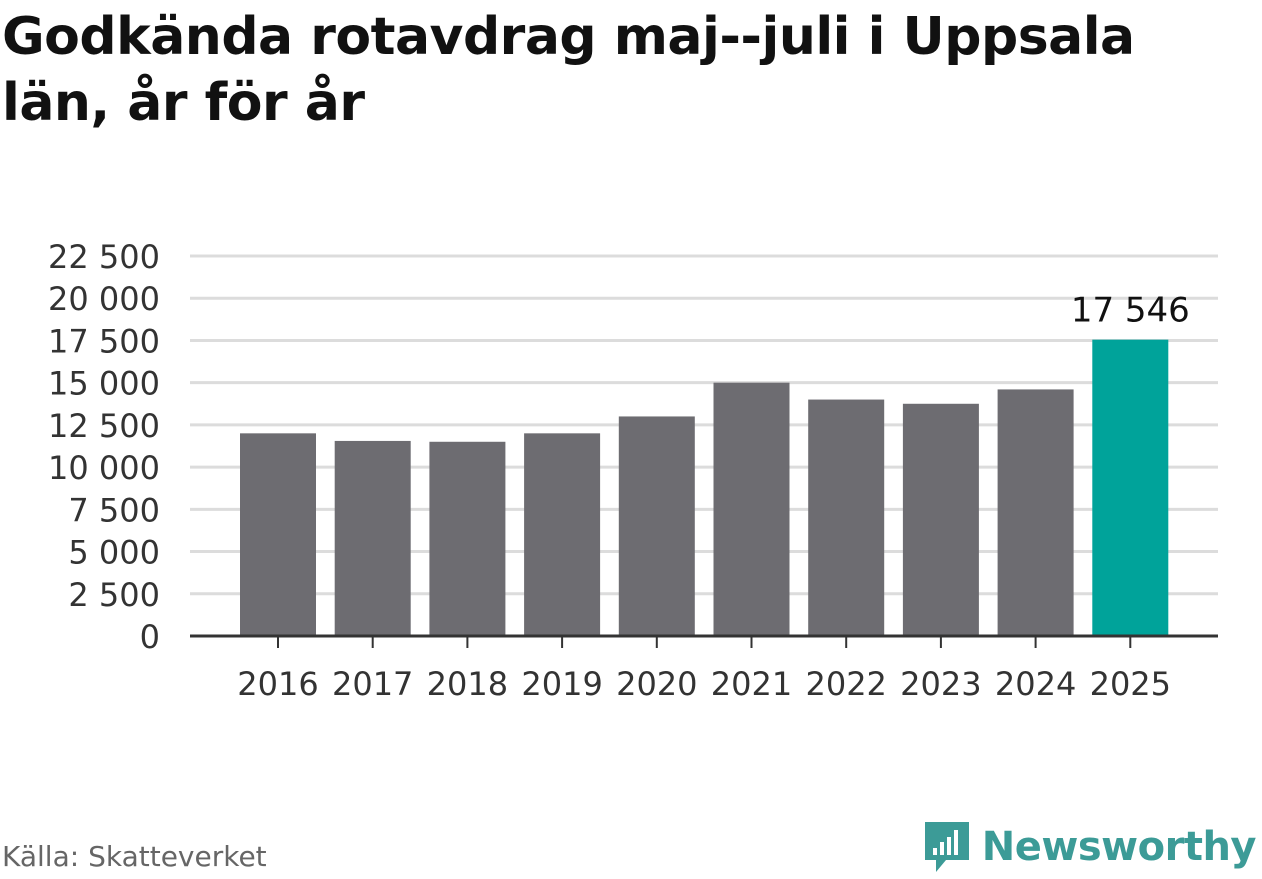 Image resolution: width=1262 pixels, height=879 pixels. I want to click on x-tick-label: 2025, so click(1130, 684).